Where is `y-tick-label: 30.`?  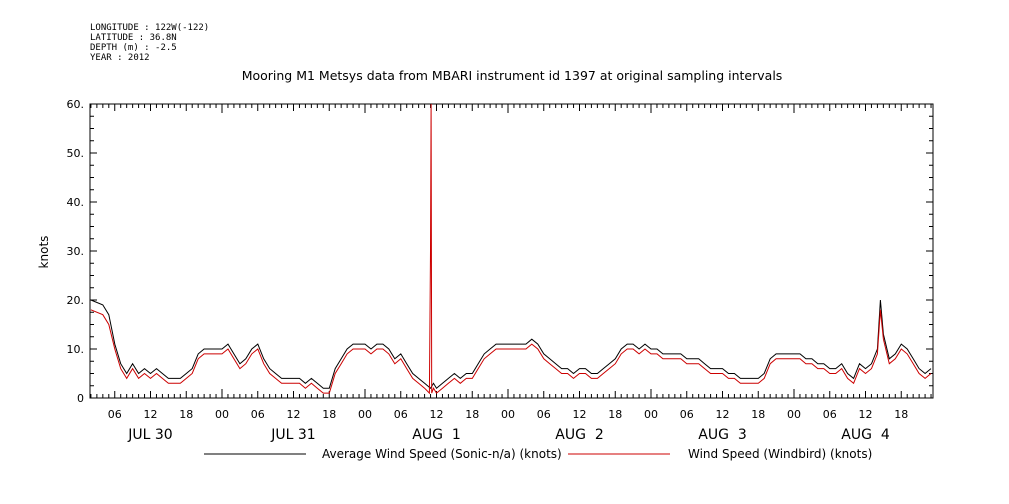
y-tick-label: 30. is located at coordinates (76, 251).